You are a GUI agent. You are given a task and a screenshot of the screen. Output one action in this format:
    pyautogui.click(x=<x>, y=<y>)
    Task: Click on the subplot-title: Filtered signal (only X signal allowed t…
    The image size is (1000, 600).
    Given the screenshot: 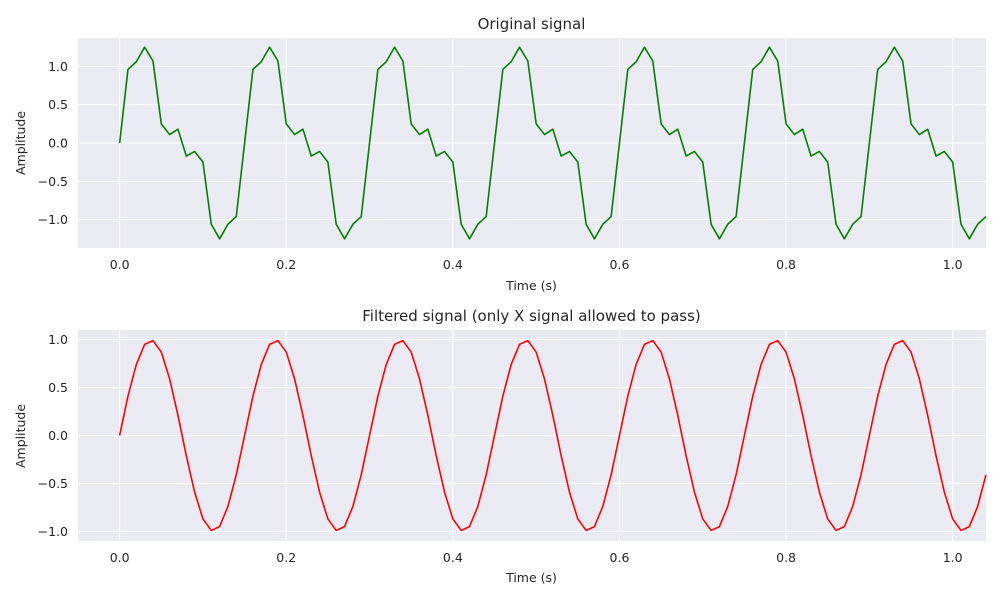 What is the action you would take?
    pyautogui.click(x=531, y=316)
    